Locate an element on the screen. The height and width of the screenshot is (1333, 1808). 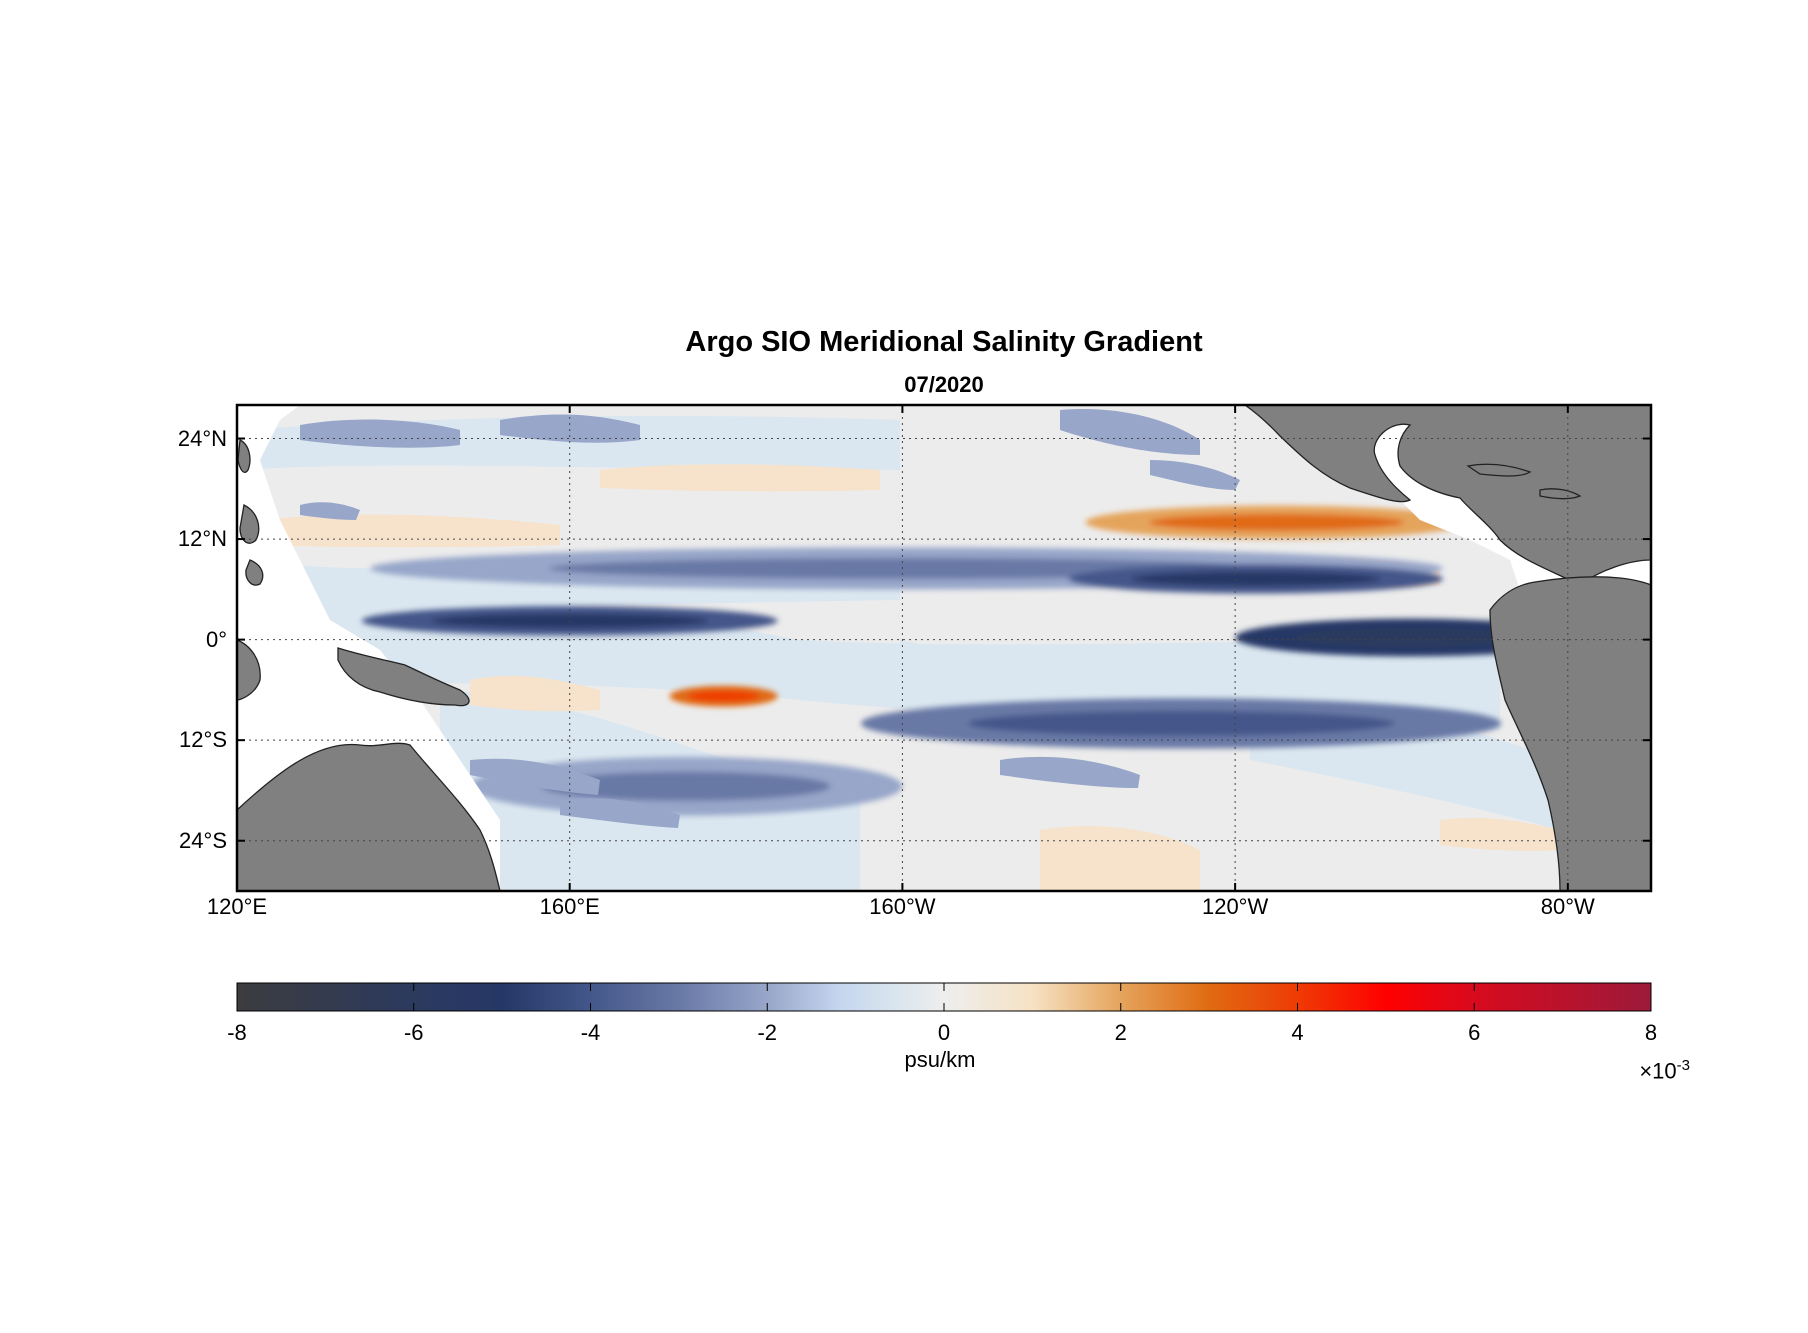
colorbar-tick-label: 8 is located at coordinates (1651, 1032).